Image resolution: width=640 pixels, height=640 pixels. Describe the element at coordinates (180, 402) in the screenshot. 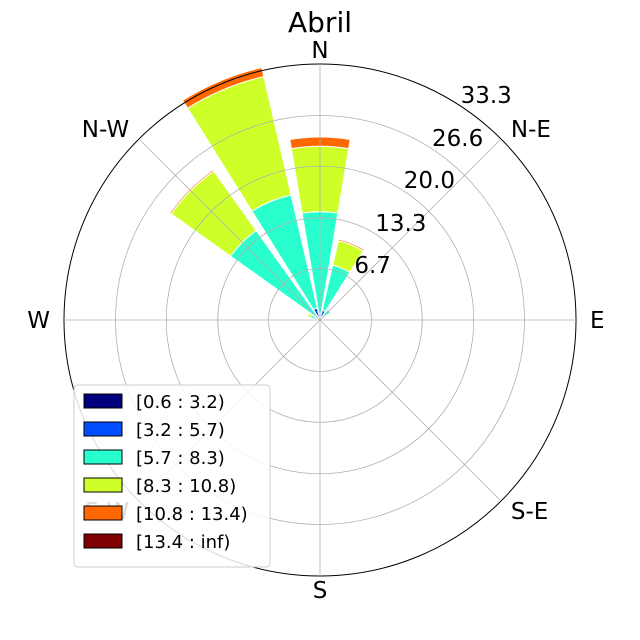

I see `legend-label: [0.6 : 3.2)` at that location.